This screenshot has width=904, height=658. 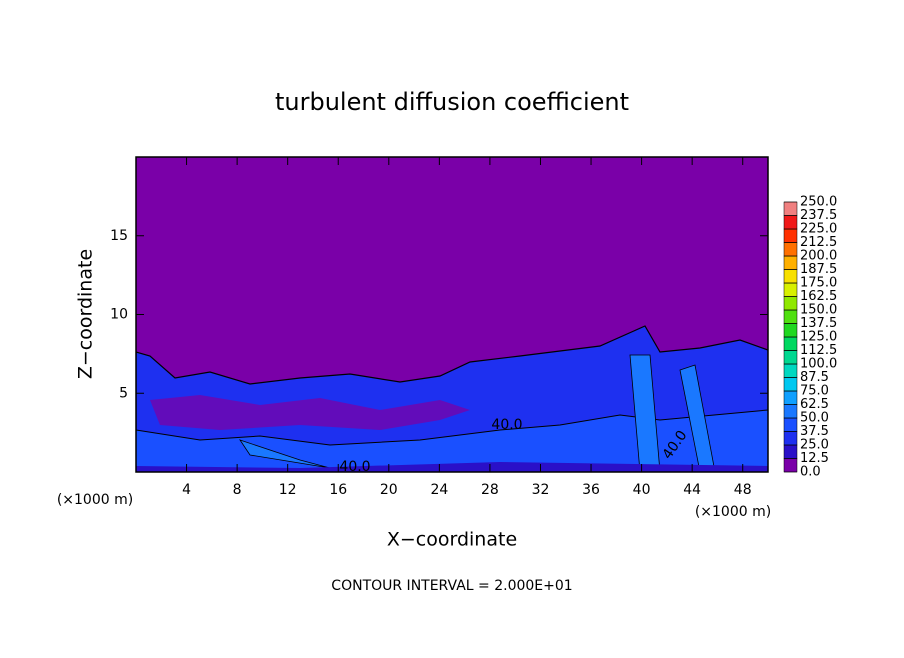 I want to click on x-tick-label: 12, so click(x=288, y=490).